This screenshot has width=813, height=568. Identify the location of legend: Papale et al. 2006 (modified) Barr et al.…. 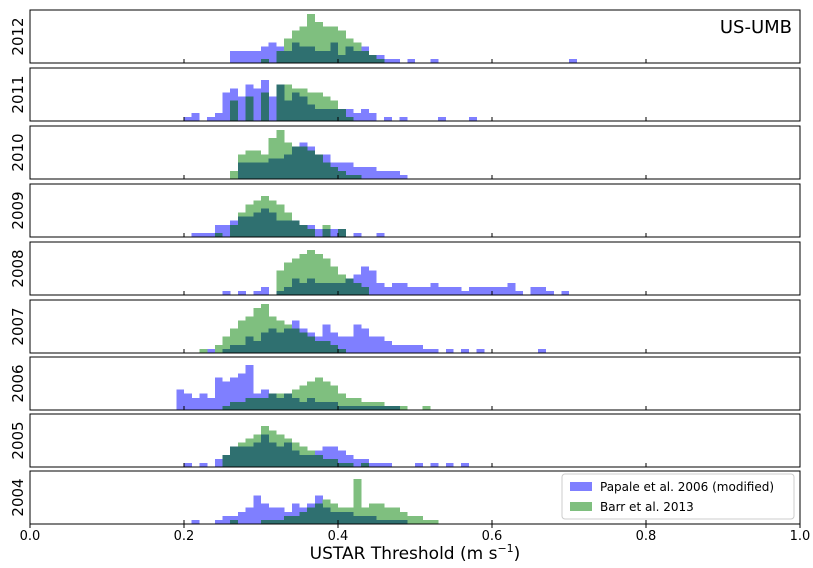
(678, 496).